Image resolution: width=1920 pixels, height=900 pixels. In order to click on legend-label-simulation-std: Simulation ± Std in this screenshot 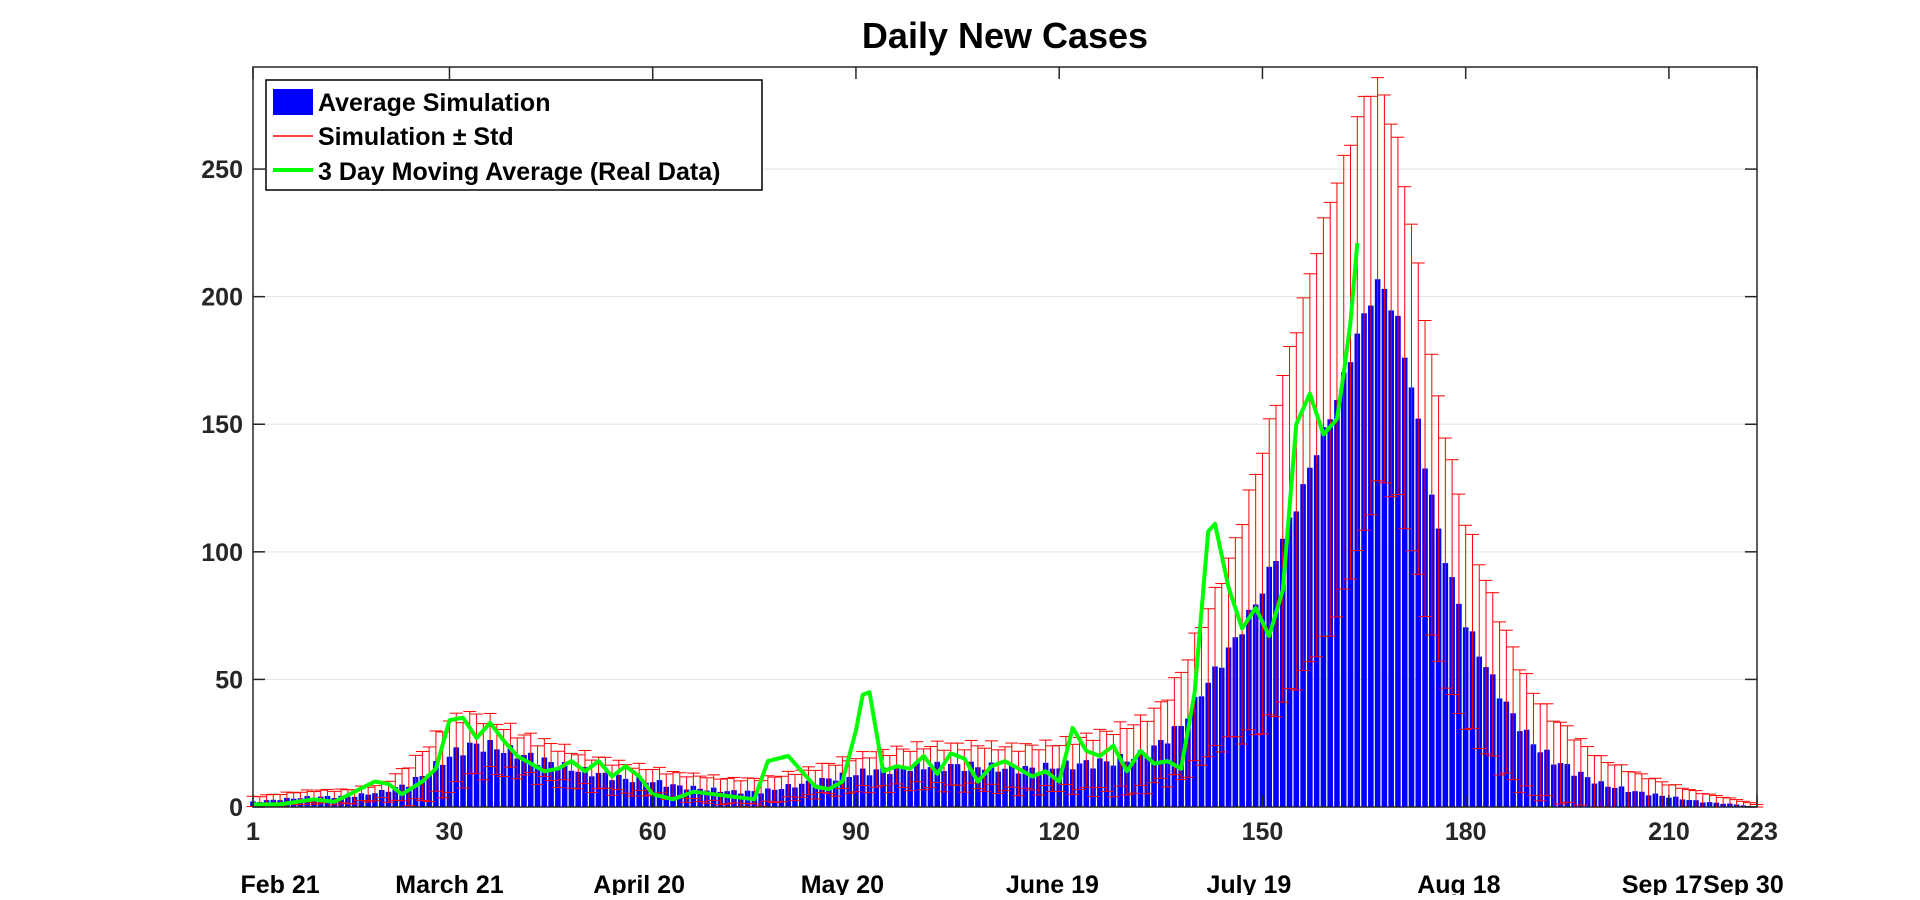, I will do `click(416, 137)`.